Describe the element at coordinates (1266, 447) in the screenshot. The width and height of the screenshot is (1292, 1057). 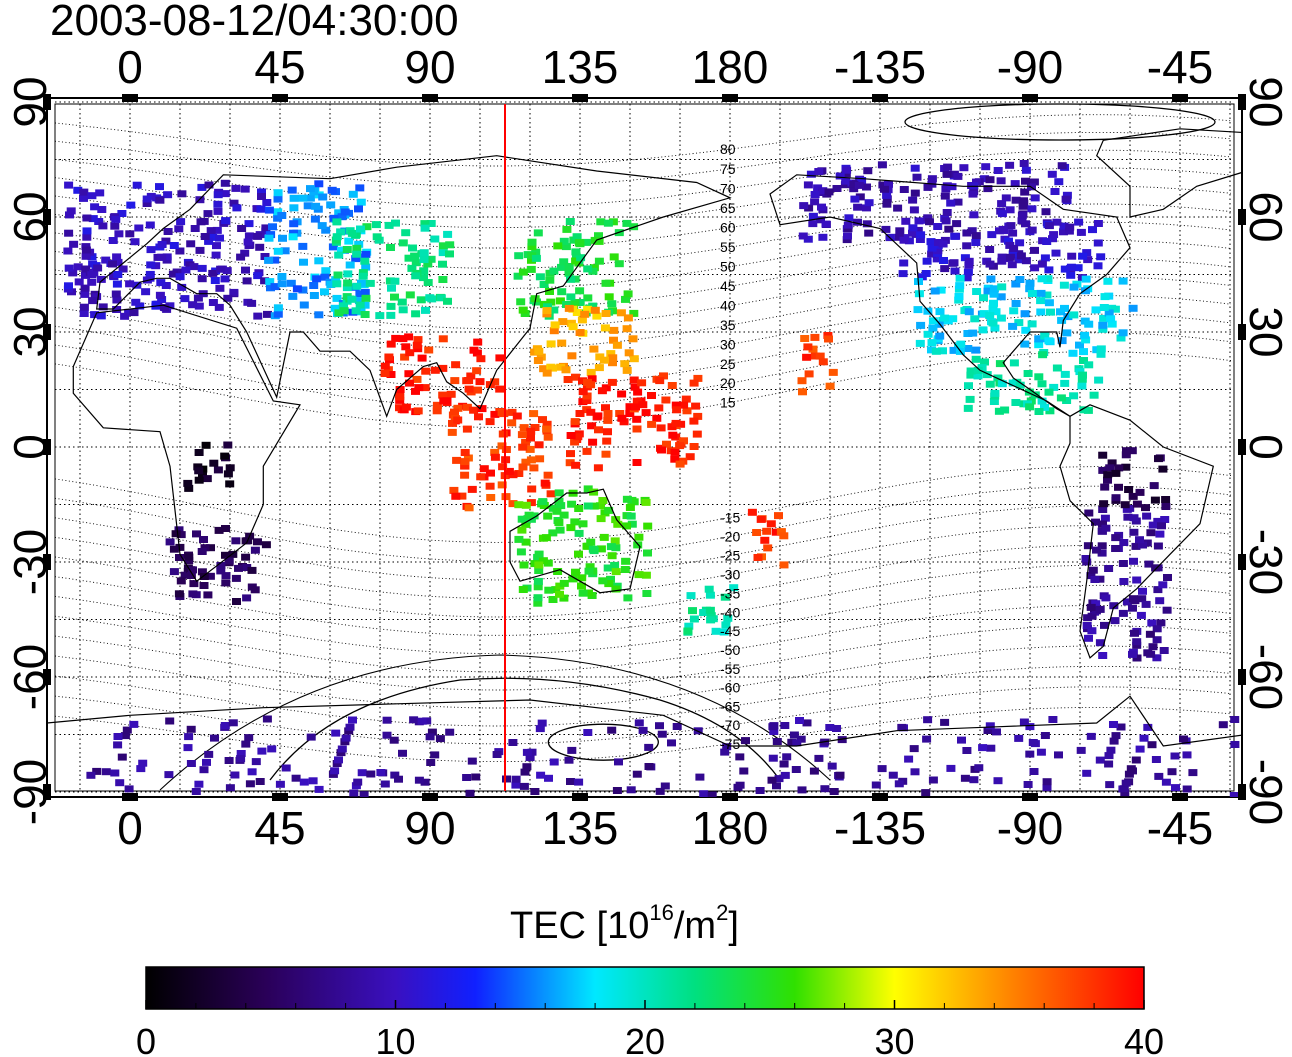
I see `y-tick-label-right: 0` at that location.